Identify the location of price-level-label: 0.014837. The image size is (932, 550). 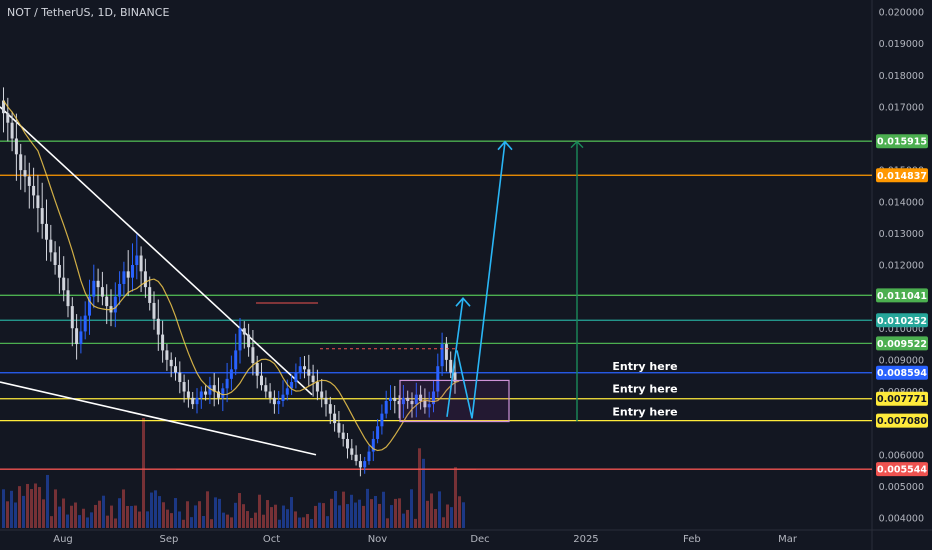
(902, 176).